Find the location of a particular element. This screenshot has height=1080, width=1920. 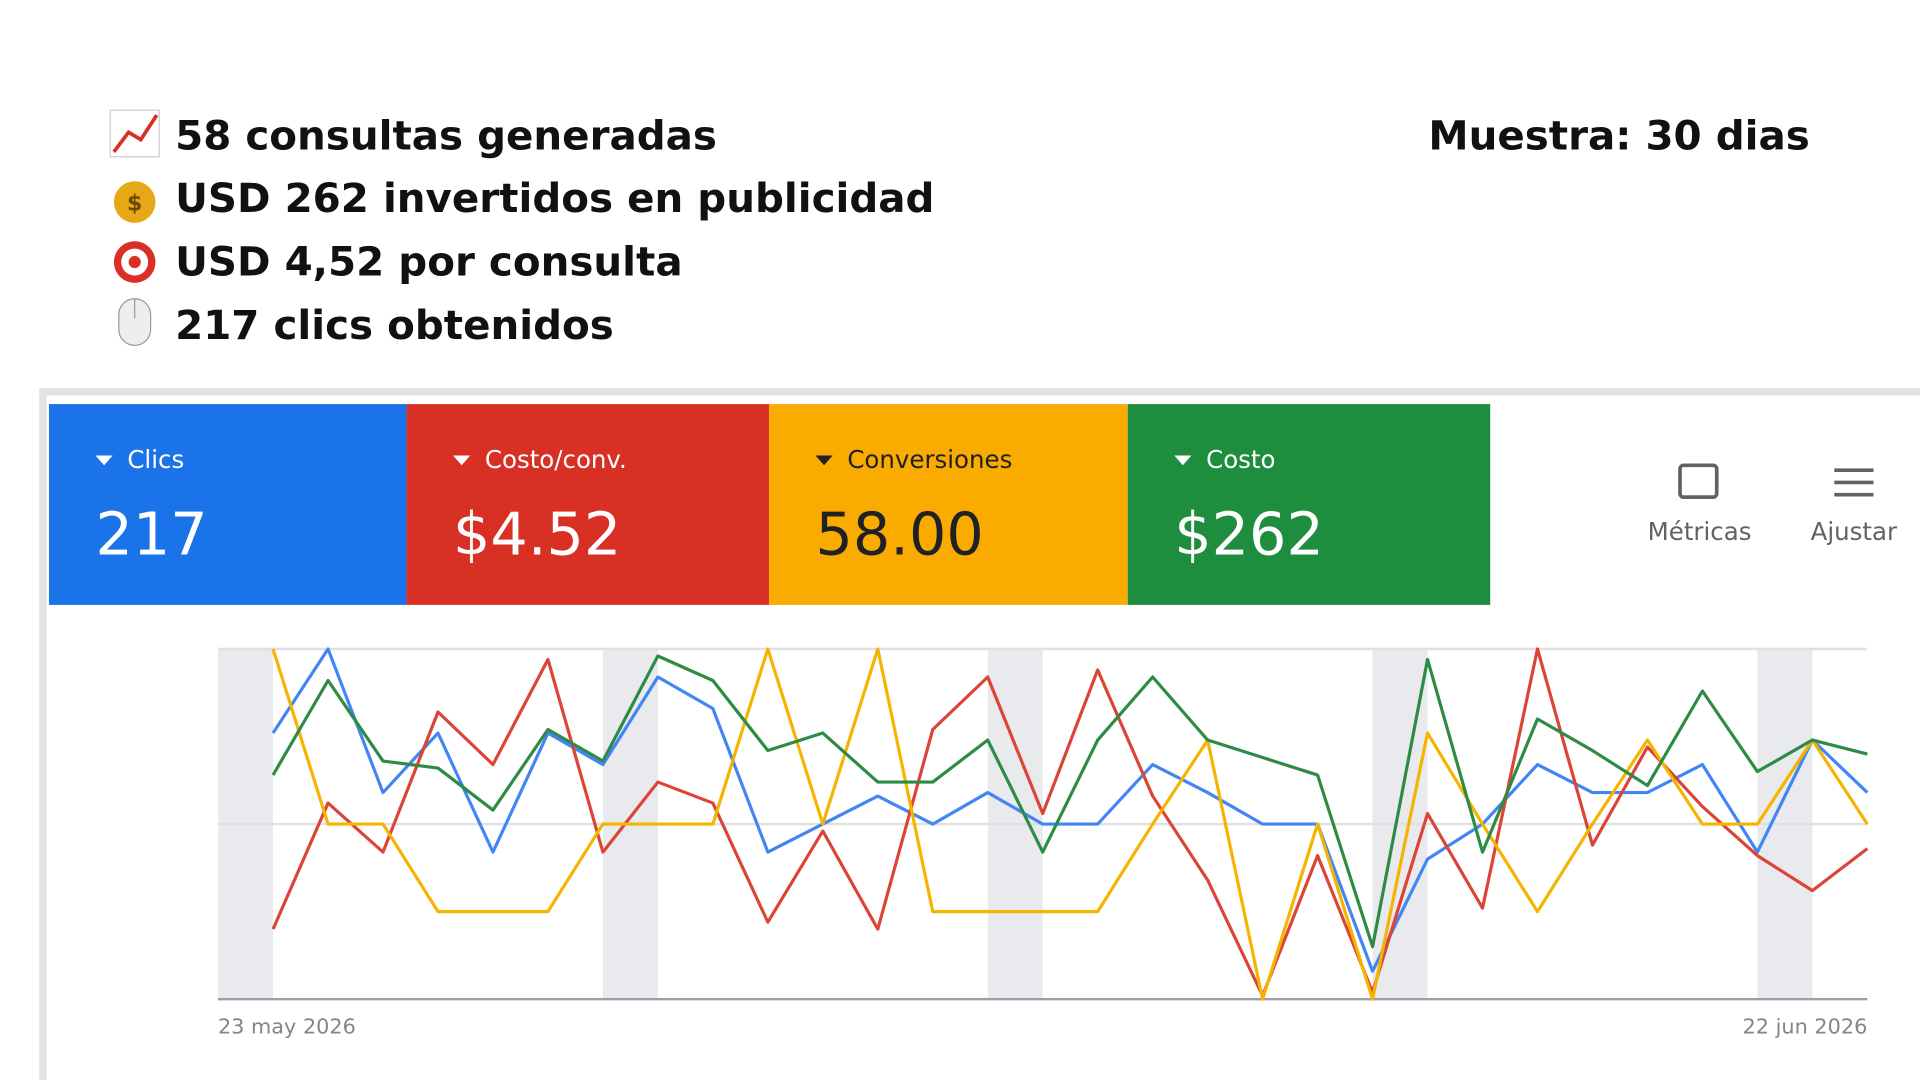

legend-label: Costo/conv. is located at coordinates (556, 459).